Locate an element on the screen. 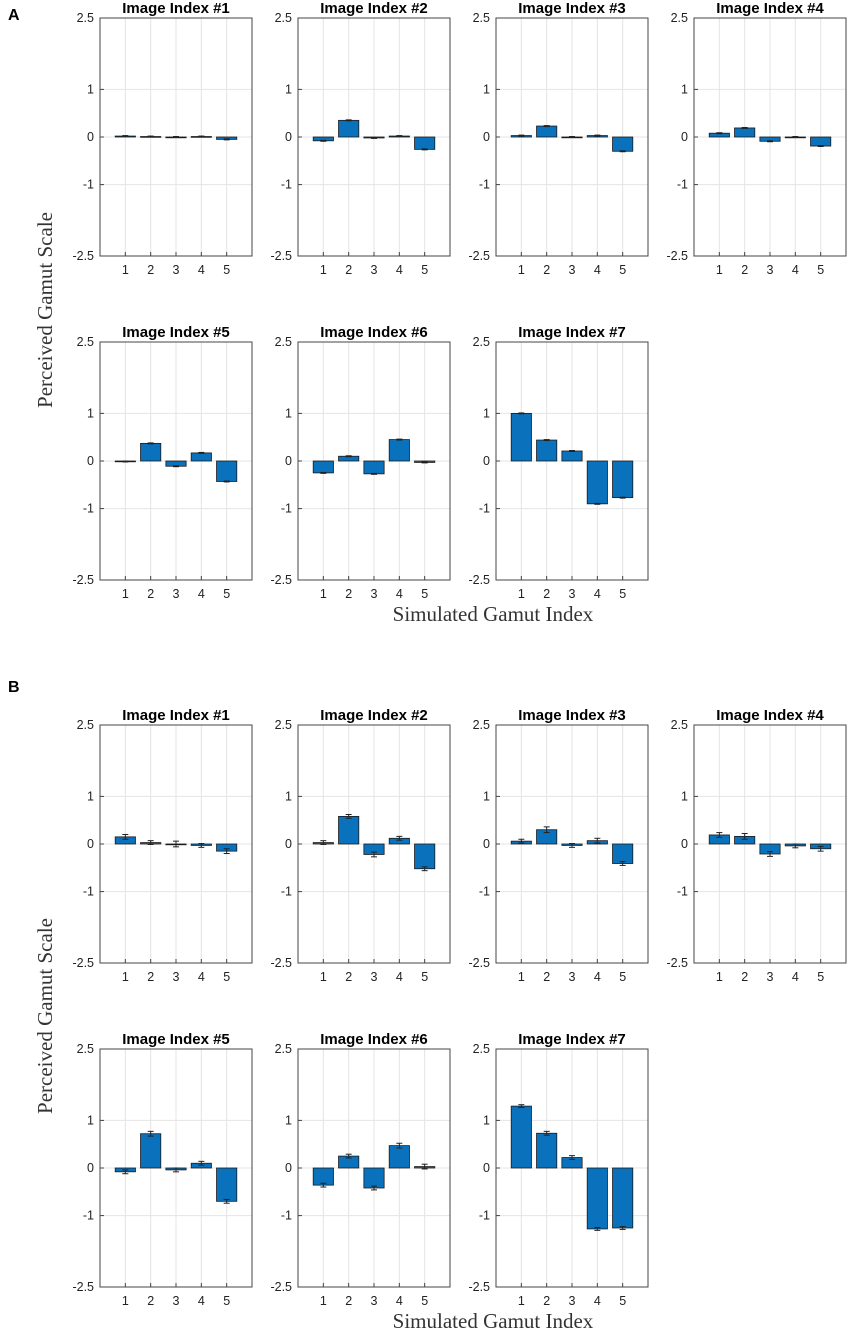 This screenshot has width=855, height=1339. subplot-title: Image Index #3 is located at coordinates (572, 715).